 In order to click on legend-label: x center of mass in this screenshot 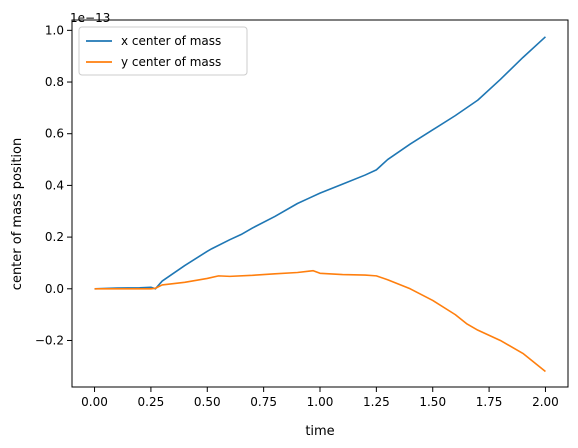, I will do `click(171, 41)`.